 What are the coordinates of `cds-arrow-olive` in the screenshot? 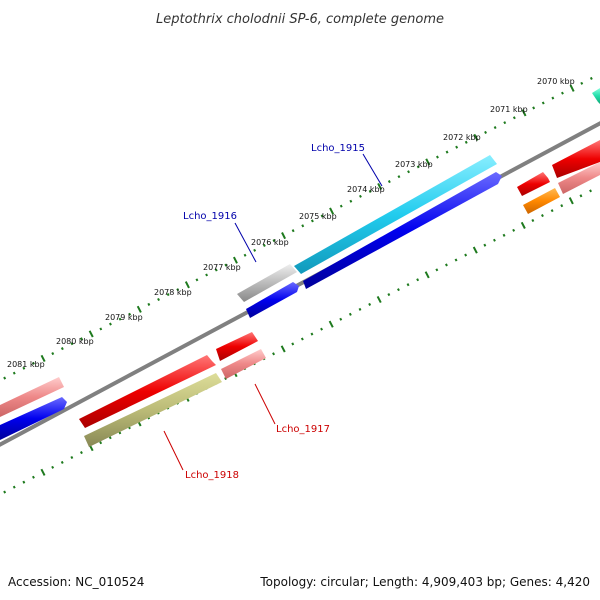 It's located at (153, 410).